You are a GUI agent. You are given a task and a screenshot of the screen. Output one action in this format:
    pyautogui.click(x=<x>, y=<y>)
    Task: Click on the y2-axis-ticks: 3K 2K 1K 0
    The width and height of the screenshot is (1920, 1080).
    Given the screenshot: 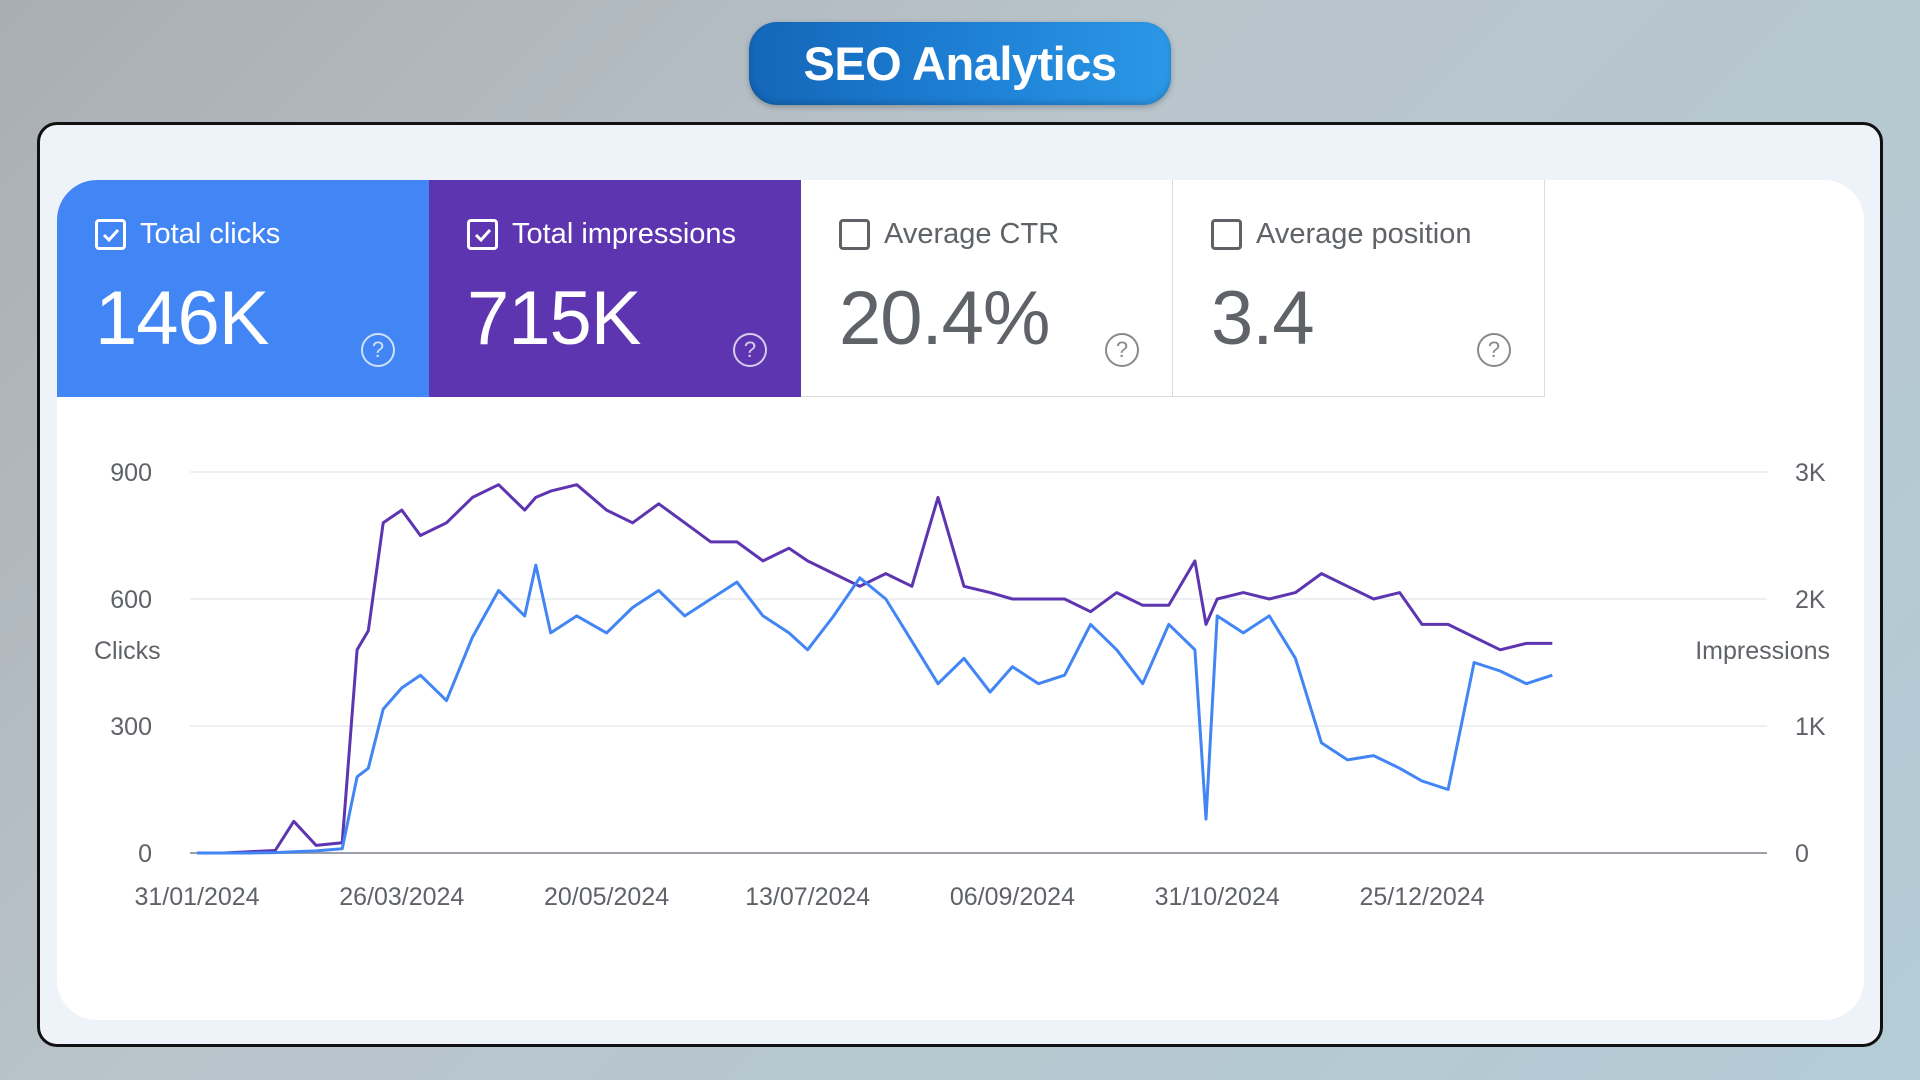 What is the action you would take?
    pyautogui.click(x=1810, y=663)
    